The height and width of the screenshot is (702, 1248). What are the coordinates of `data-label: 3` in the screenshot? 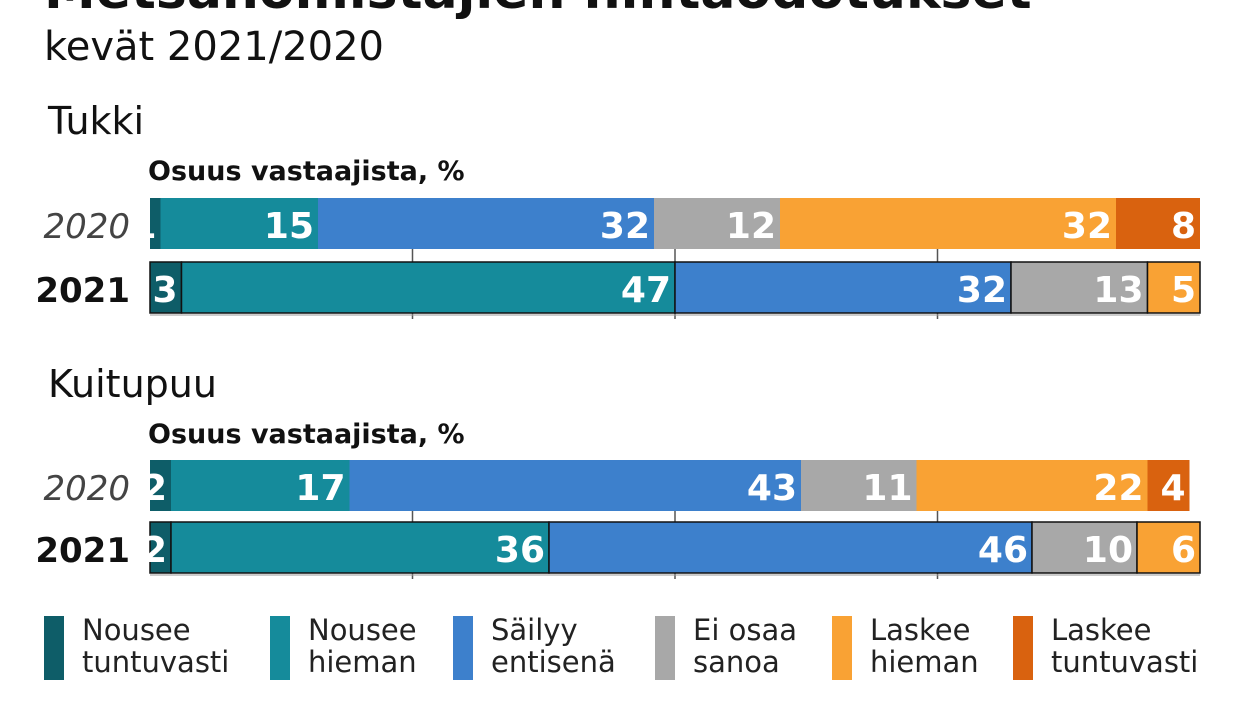 It's located at (164, 290).